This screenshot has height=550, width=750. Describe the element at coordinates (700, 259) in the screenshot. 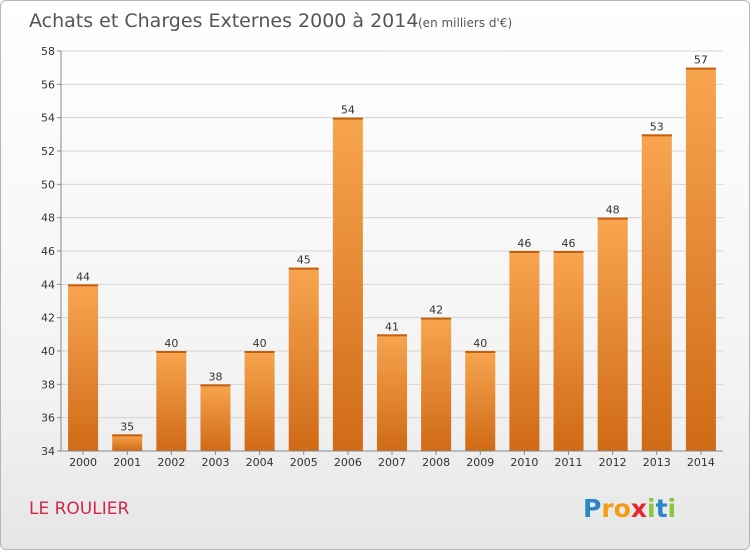

I see `bar-2014` at that location.